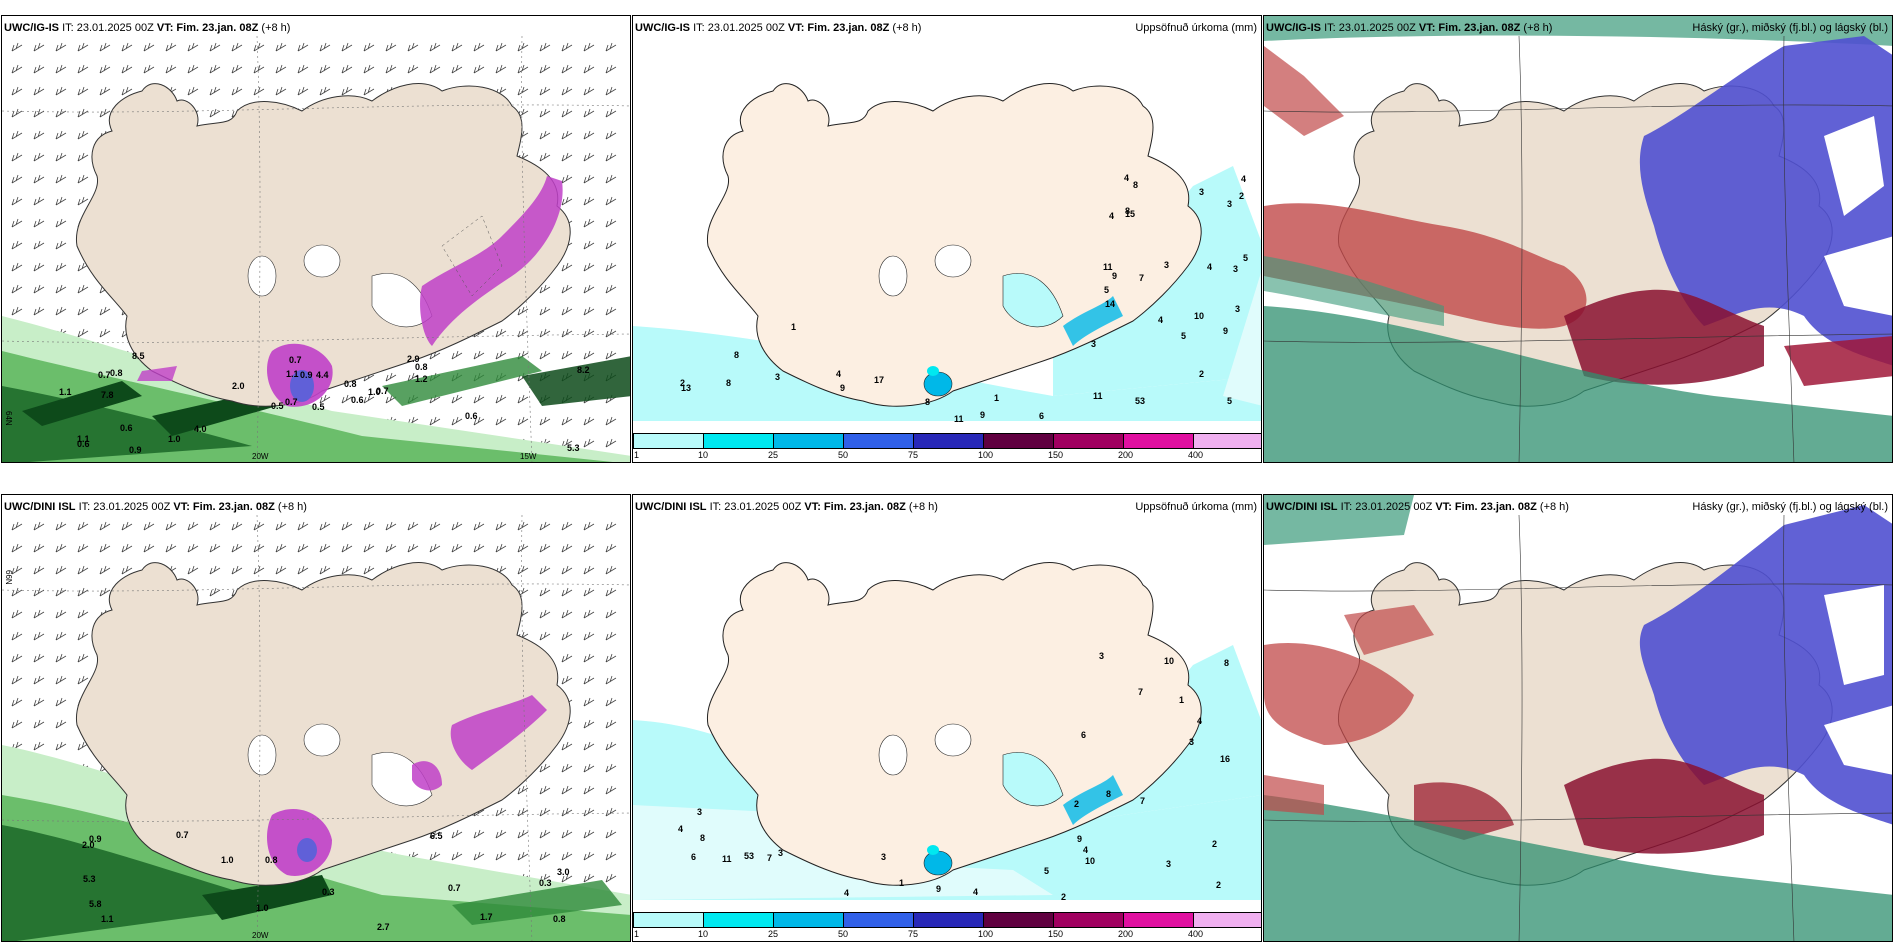  What do you see at coordinates (1192, 742) in the screenshot?
I see `precip-value: 3` at bounding box center [1192, 742].